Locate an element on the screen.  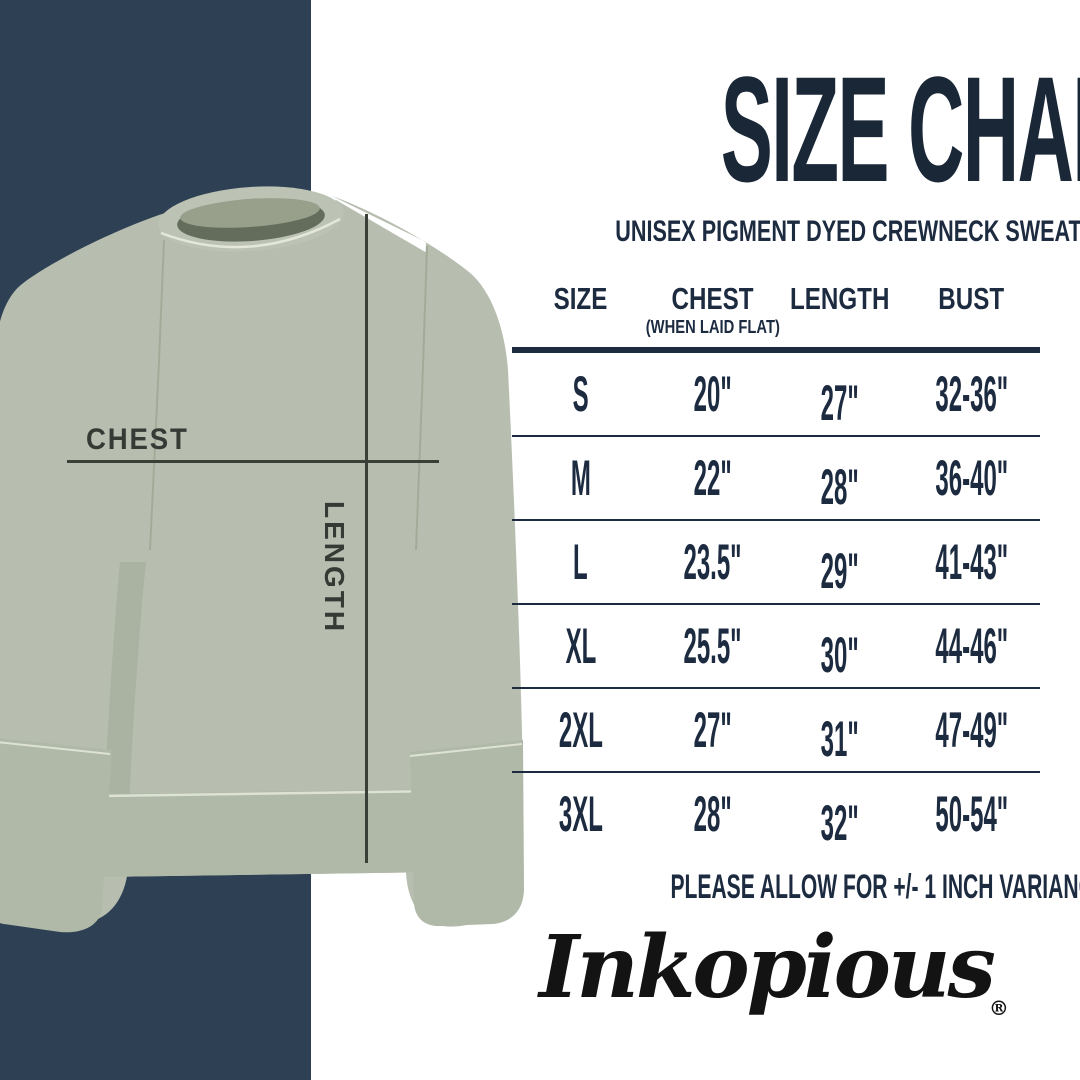
cell-chest: 28" is located at coordinates (712, 814).